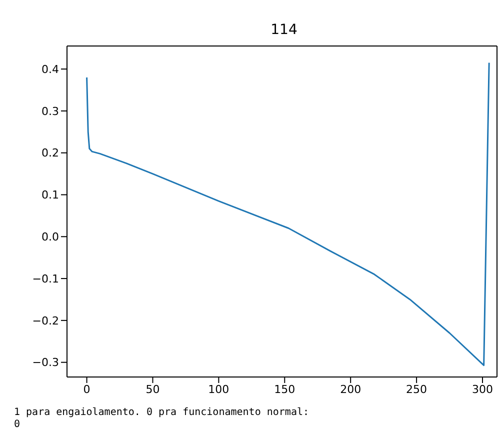 This screenshot has width=501, height=435. I want to click on text: 0, so click(18, 425).